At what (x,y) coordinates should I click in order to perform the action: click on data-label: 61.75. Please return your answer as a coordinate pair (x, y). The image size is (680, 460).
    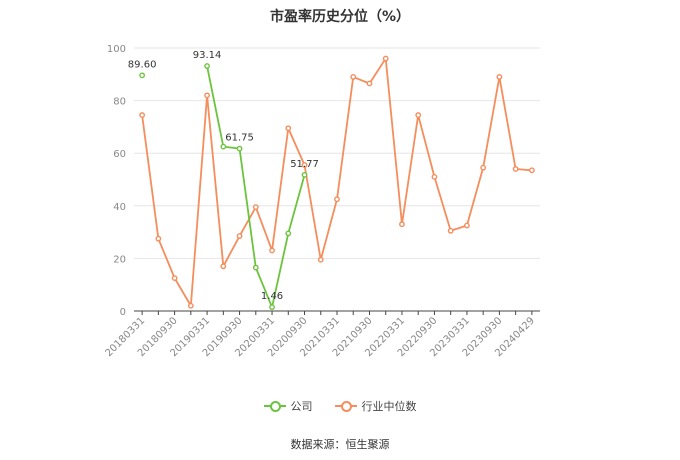
    Looking at the image, I should click on (239, 138).